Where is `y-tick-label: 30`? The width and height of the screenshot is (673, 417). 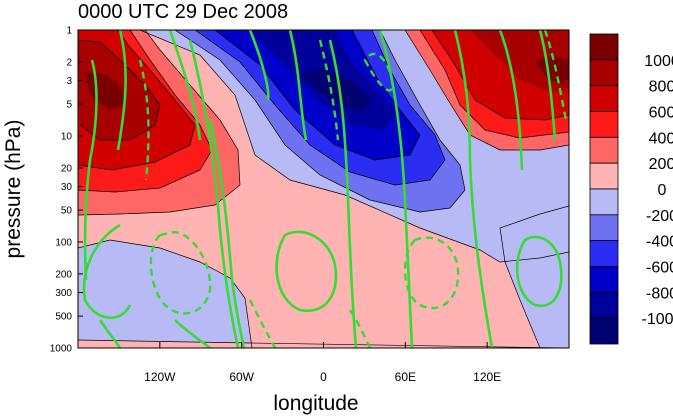 y-tick-label: 30 is located at coordinates (67, 187).